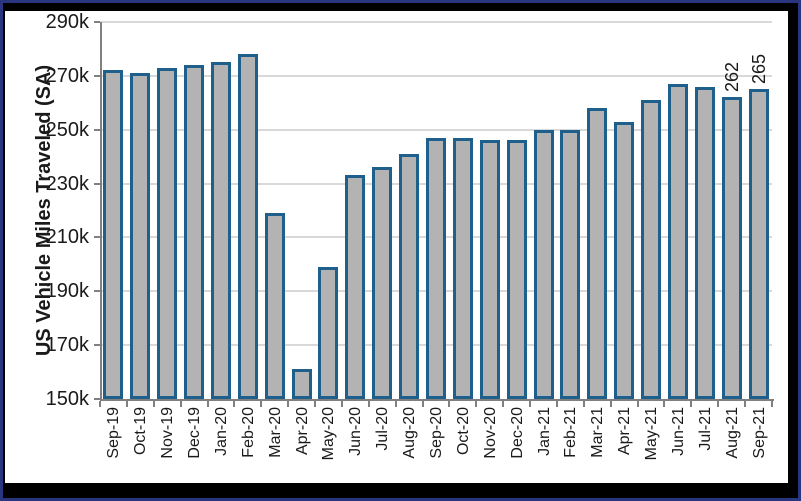 This screenshot has height=501, width=801. What do you see at coordinates (67, 291) in the screenshot?
I see `y-axis-tick-label: 190k` at bounding box center [67, 291].